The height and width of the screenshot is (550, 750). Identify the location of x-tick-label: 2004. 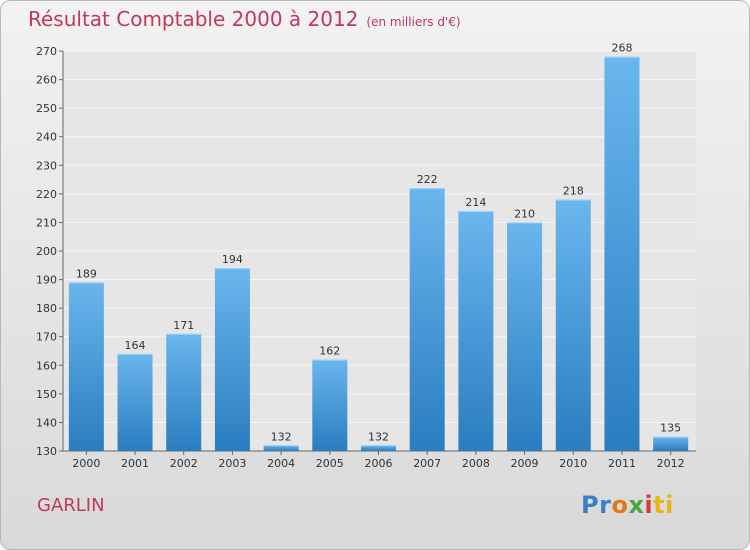
(281, 463).